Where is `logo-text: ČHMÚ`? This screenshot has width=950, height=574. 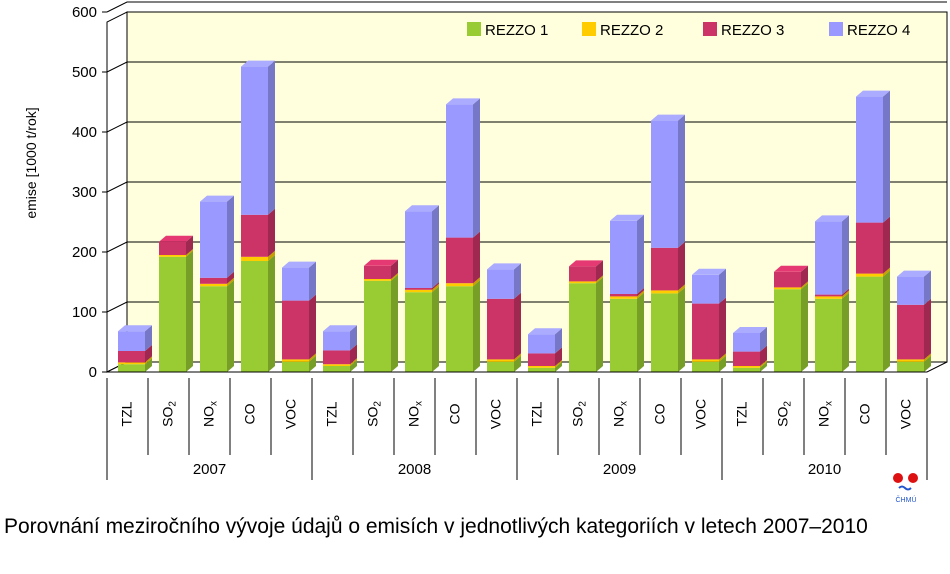
logo-text: ČHMÚ is located at coordinates (906, 499).